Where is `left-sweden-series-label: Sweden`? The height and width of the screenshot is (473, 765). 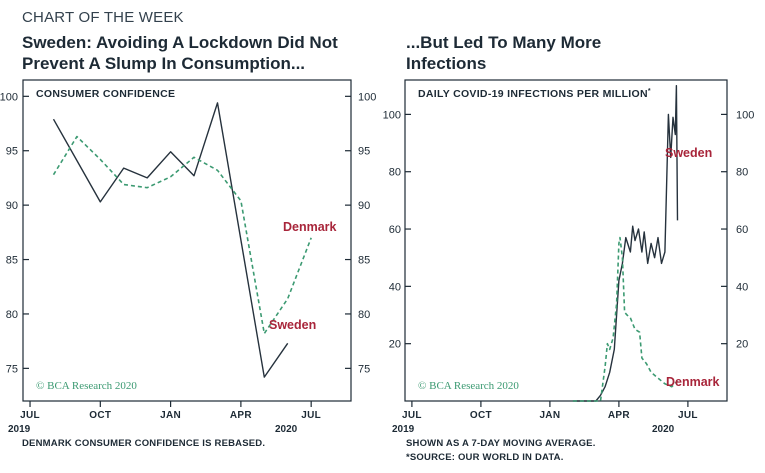 left-sweden-series-label: Sweden is located at coordinates (292, 325).